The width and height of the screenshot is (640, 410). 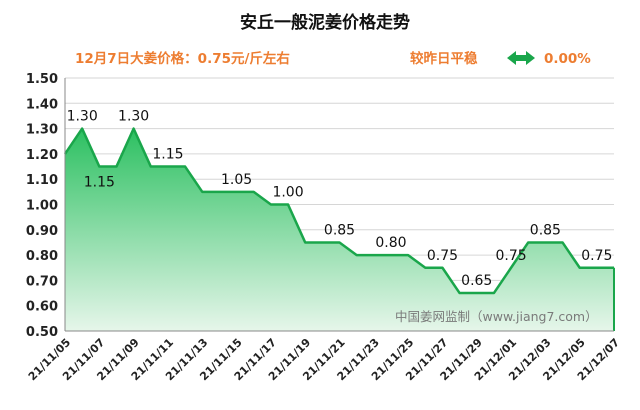 I want to click on double-arrow-icon, so click(x=521, y=58).